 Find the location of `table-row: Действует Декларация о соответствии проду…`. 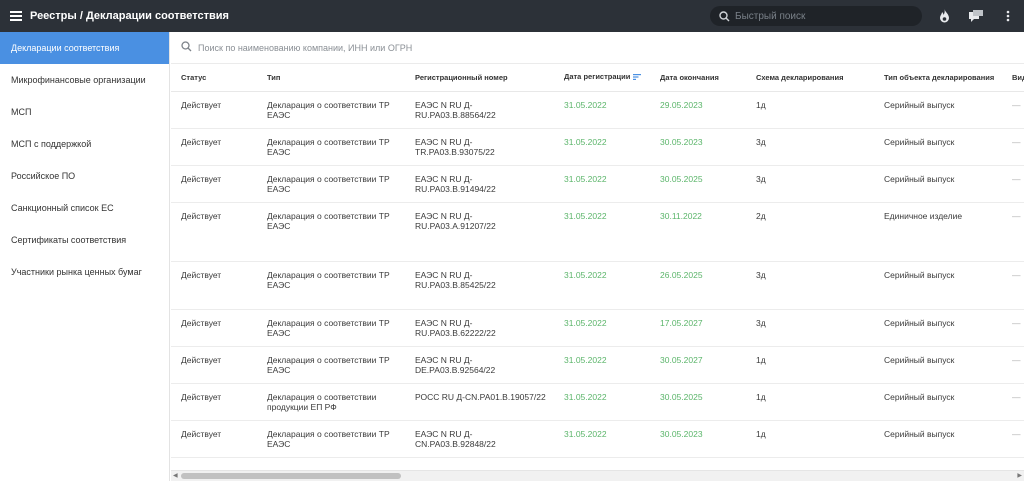

table-row: Действует Декларация о соответствии проду… is located at coordinates (597, 402).